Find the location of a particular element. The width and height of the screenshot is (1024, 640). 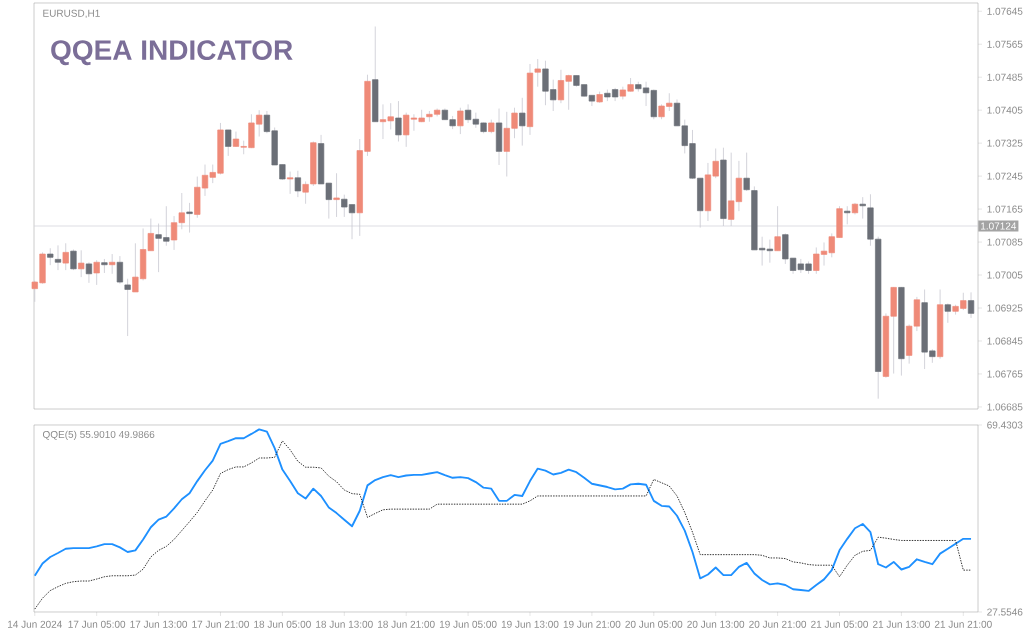

y-tick-label: 1.06765 is located at coordinates (1005, 374).